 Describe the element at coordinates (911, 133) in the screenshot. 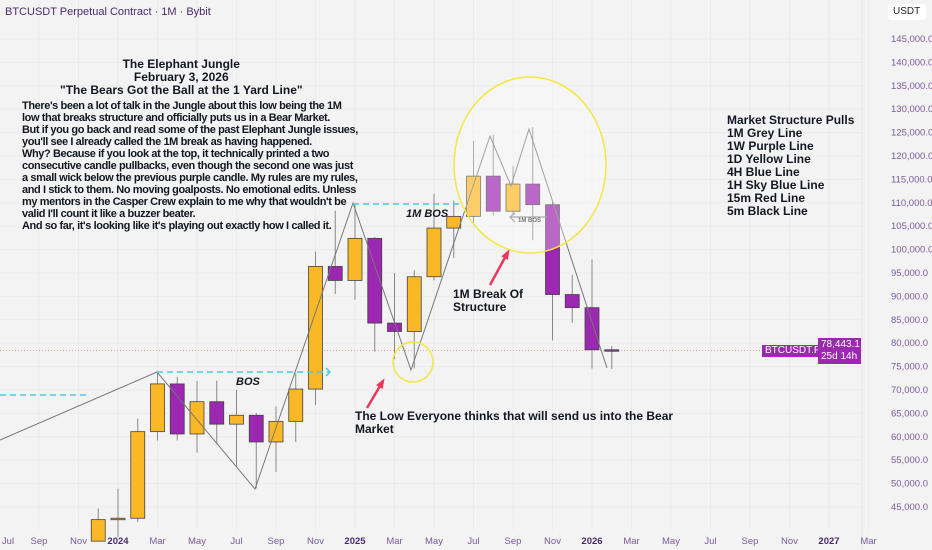

I see `price-tick-label: 125,000.0` at that location.